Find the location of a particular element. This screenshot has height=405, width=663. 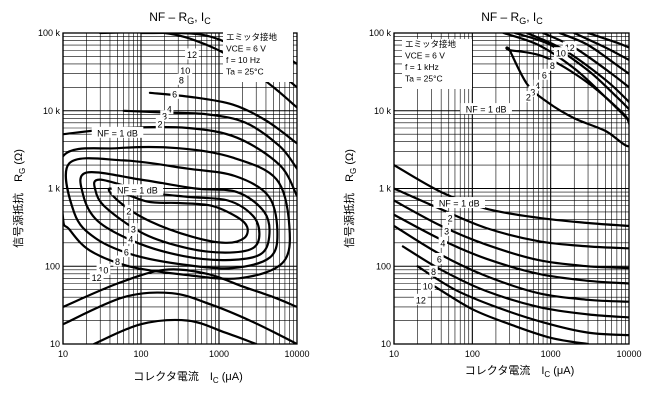

condition-text: f = 10 Hz is located at coordinates (243, 60).